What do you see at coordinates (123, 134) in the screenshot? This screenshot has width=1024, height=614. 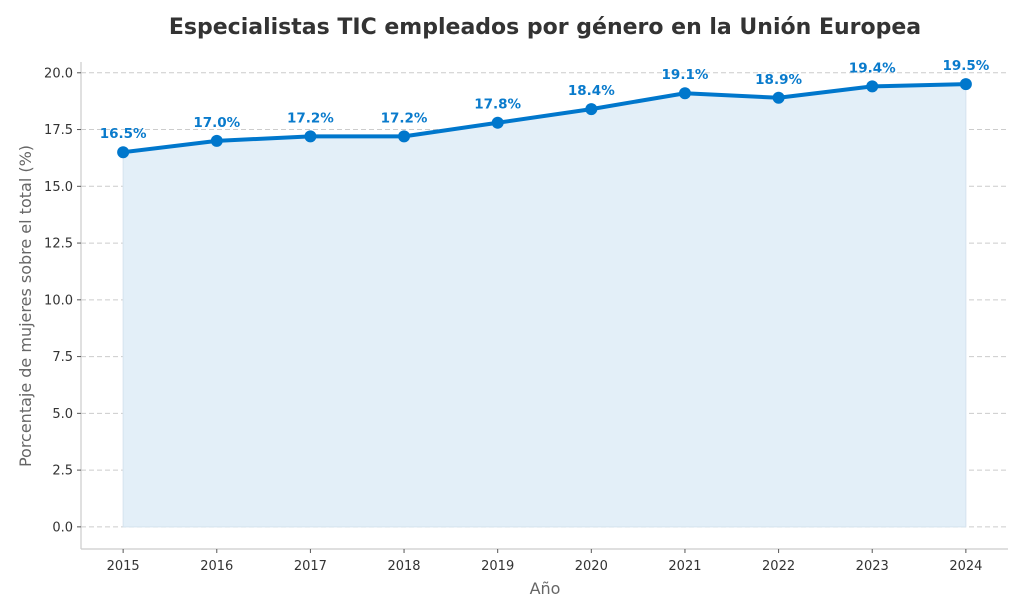 I see `data-label: 16.5%` at bounding box center [123, 134].